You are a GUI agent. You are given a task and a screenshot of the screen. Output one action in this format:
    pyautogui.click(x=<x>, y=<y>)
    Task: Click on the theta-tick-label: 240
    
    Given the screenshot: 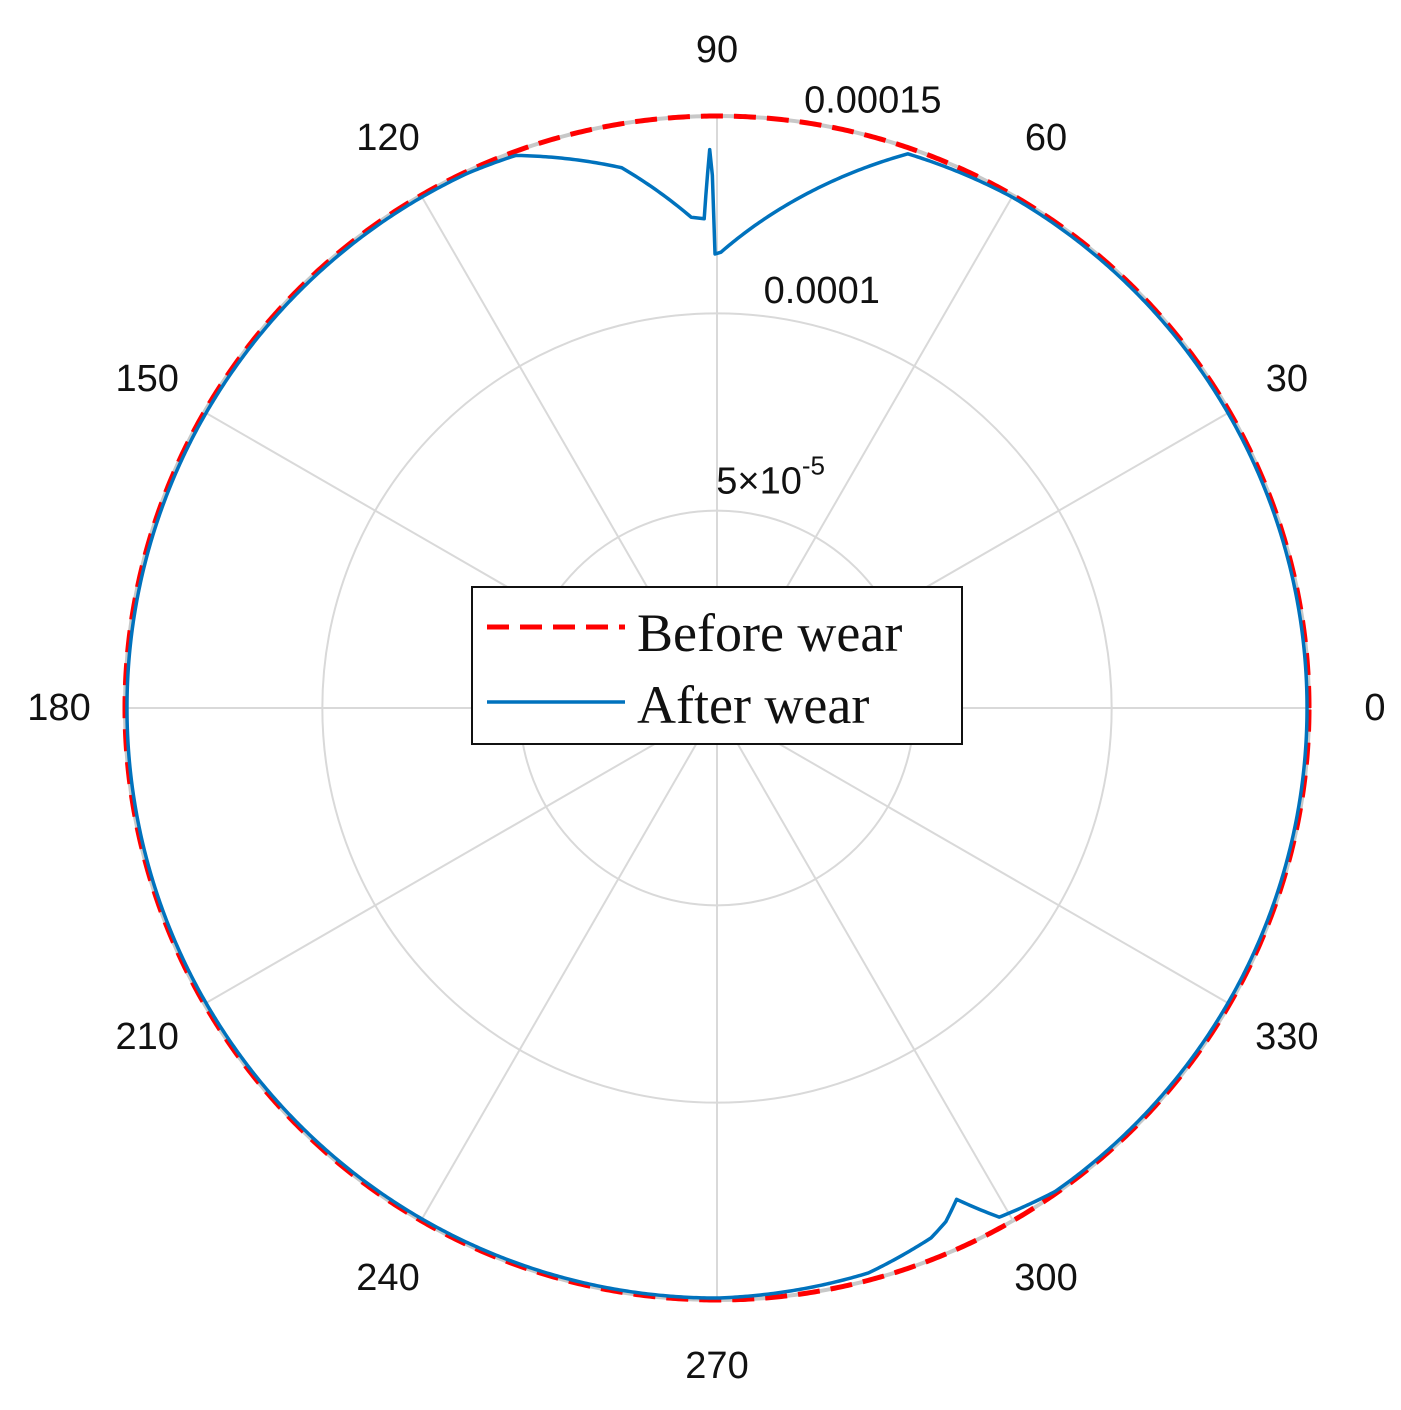 What is the action you would take?
    pyautogui.click(x=387, y=1278)
    